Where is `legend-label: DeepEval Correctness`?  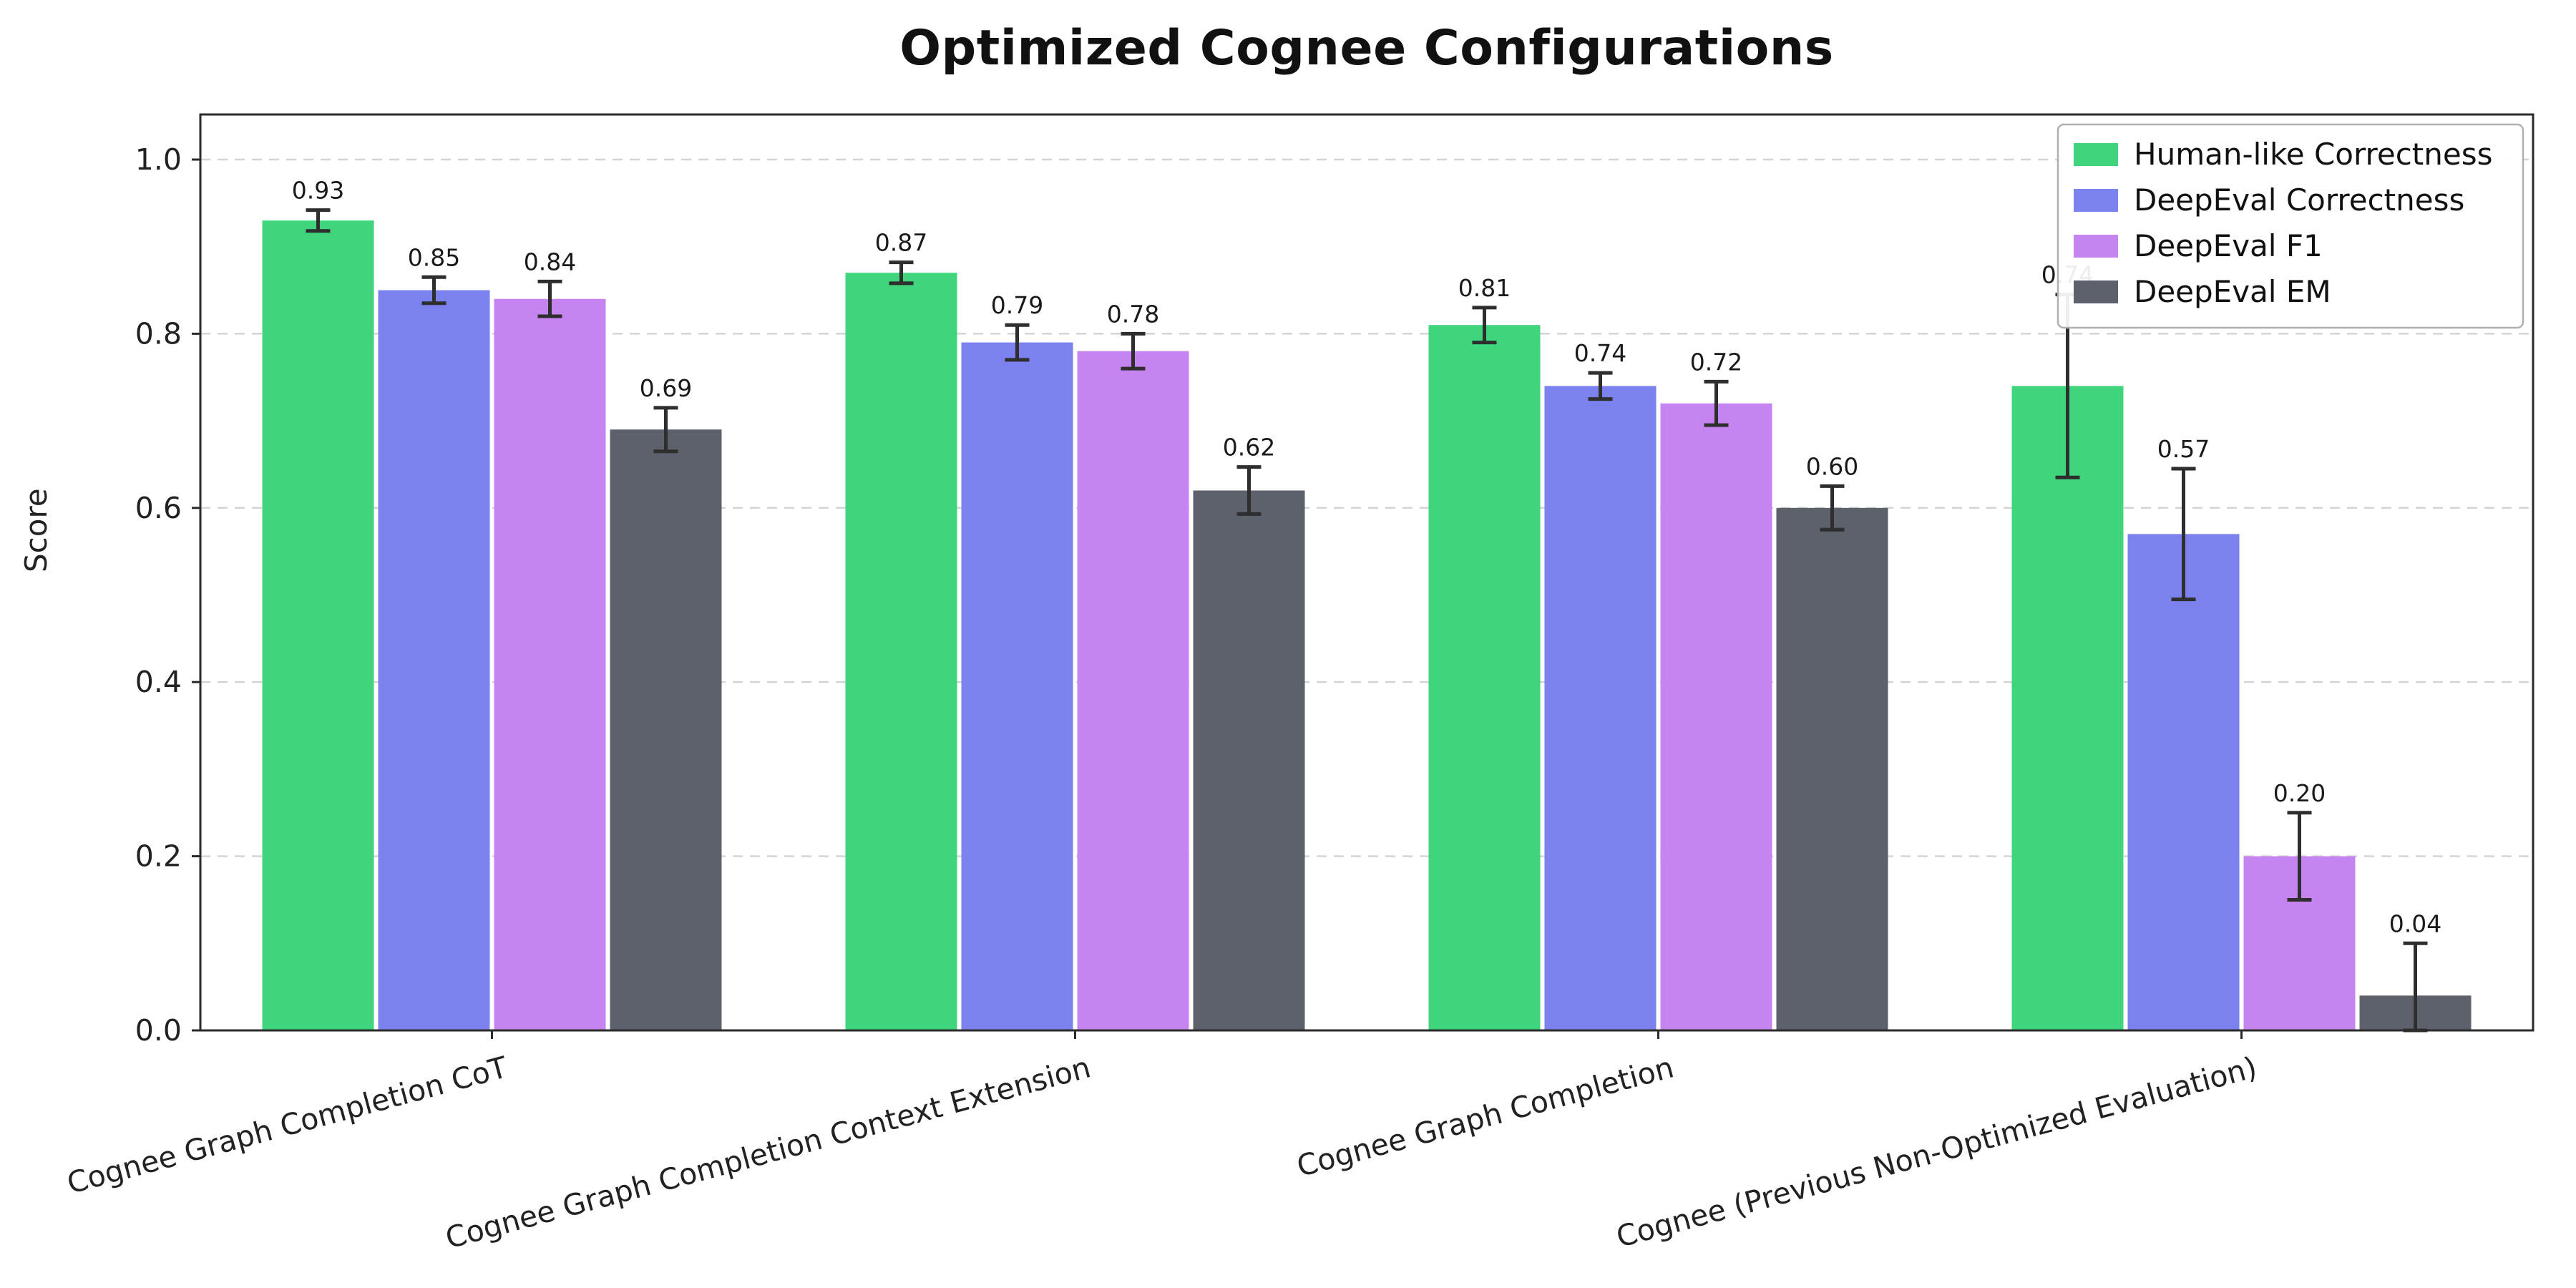
legend-label: DeepEval Correctness is located at coordinates (2299, 200).